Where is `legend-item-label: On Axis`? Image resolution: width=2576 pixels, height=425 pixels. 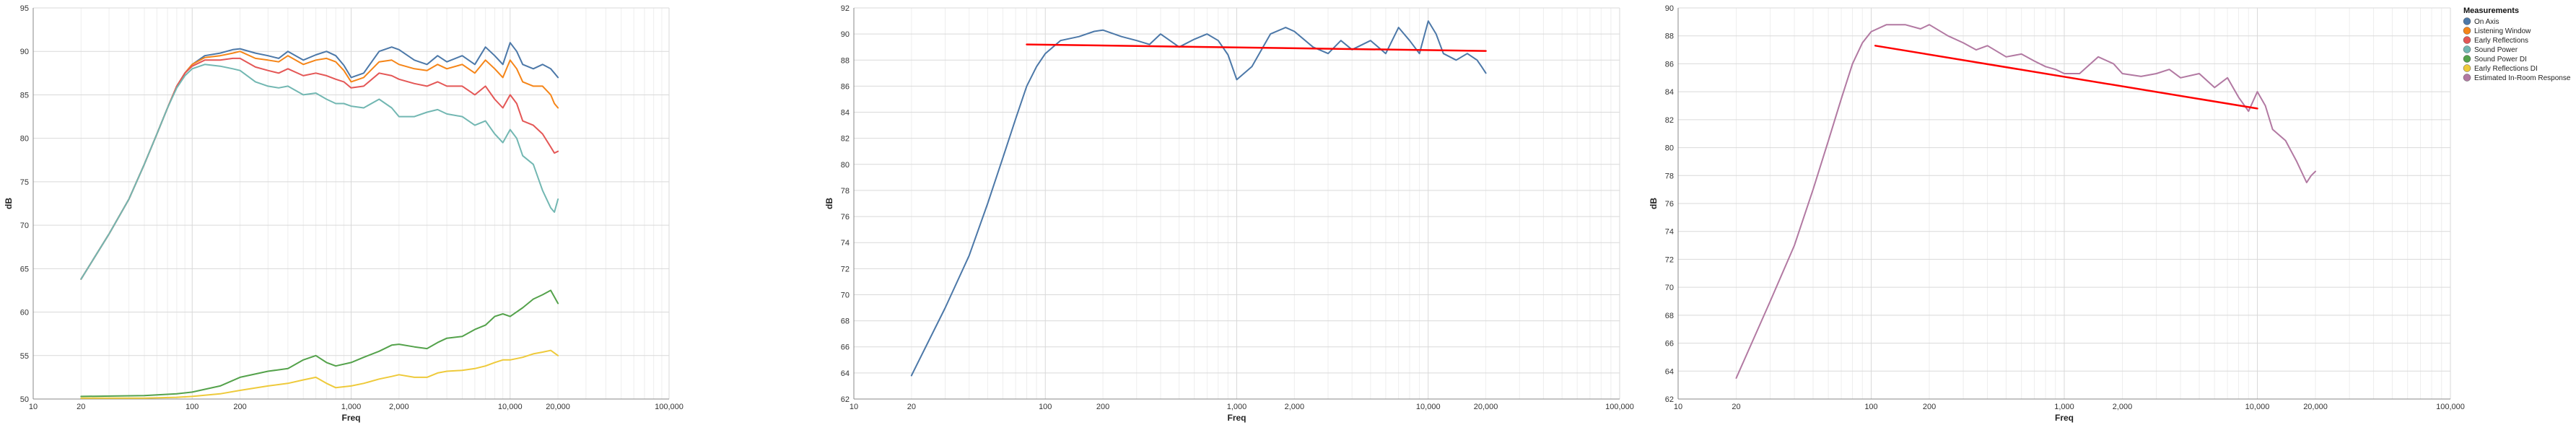
legend-item-label: On Axis is located at coordinates (2486, 22).